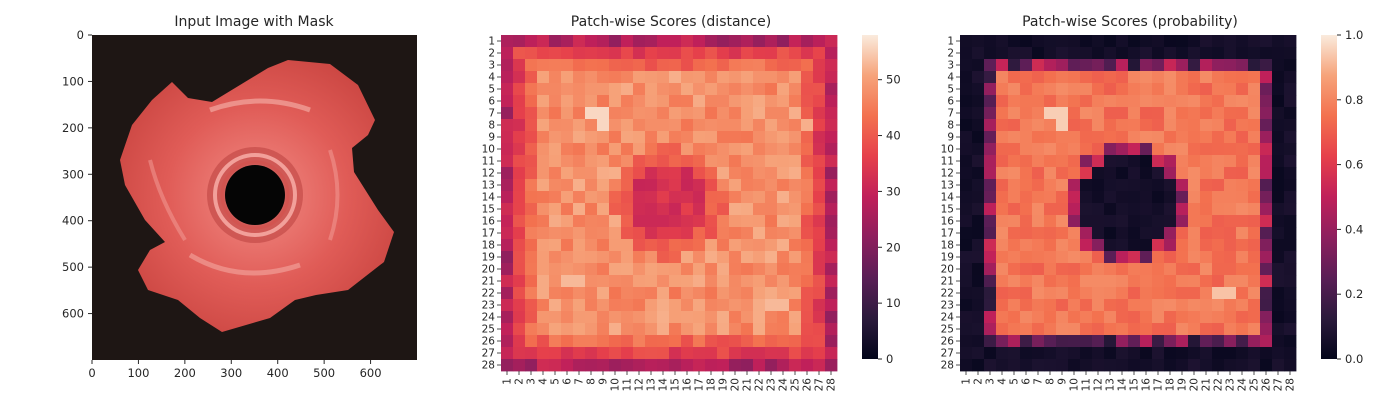  Describe the element at coordinates (1135, 384) in the screenshot. I see `x-tick-label: 15` at that location.